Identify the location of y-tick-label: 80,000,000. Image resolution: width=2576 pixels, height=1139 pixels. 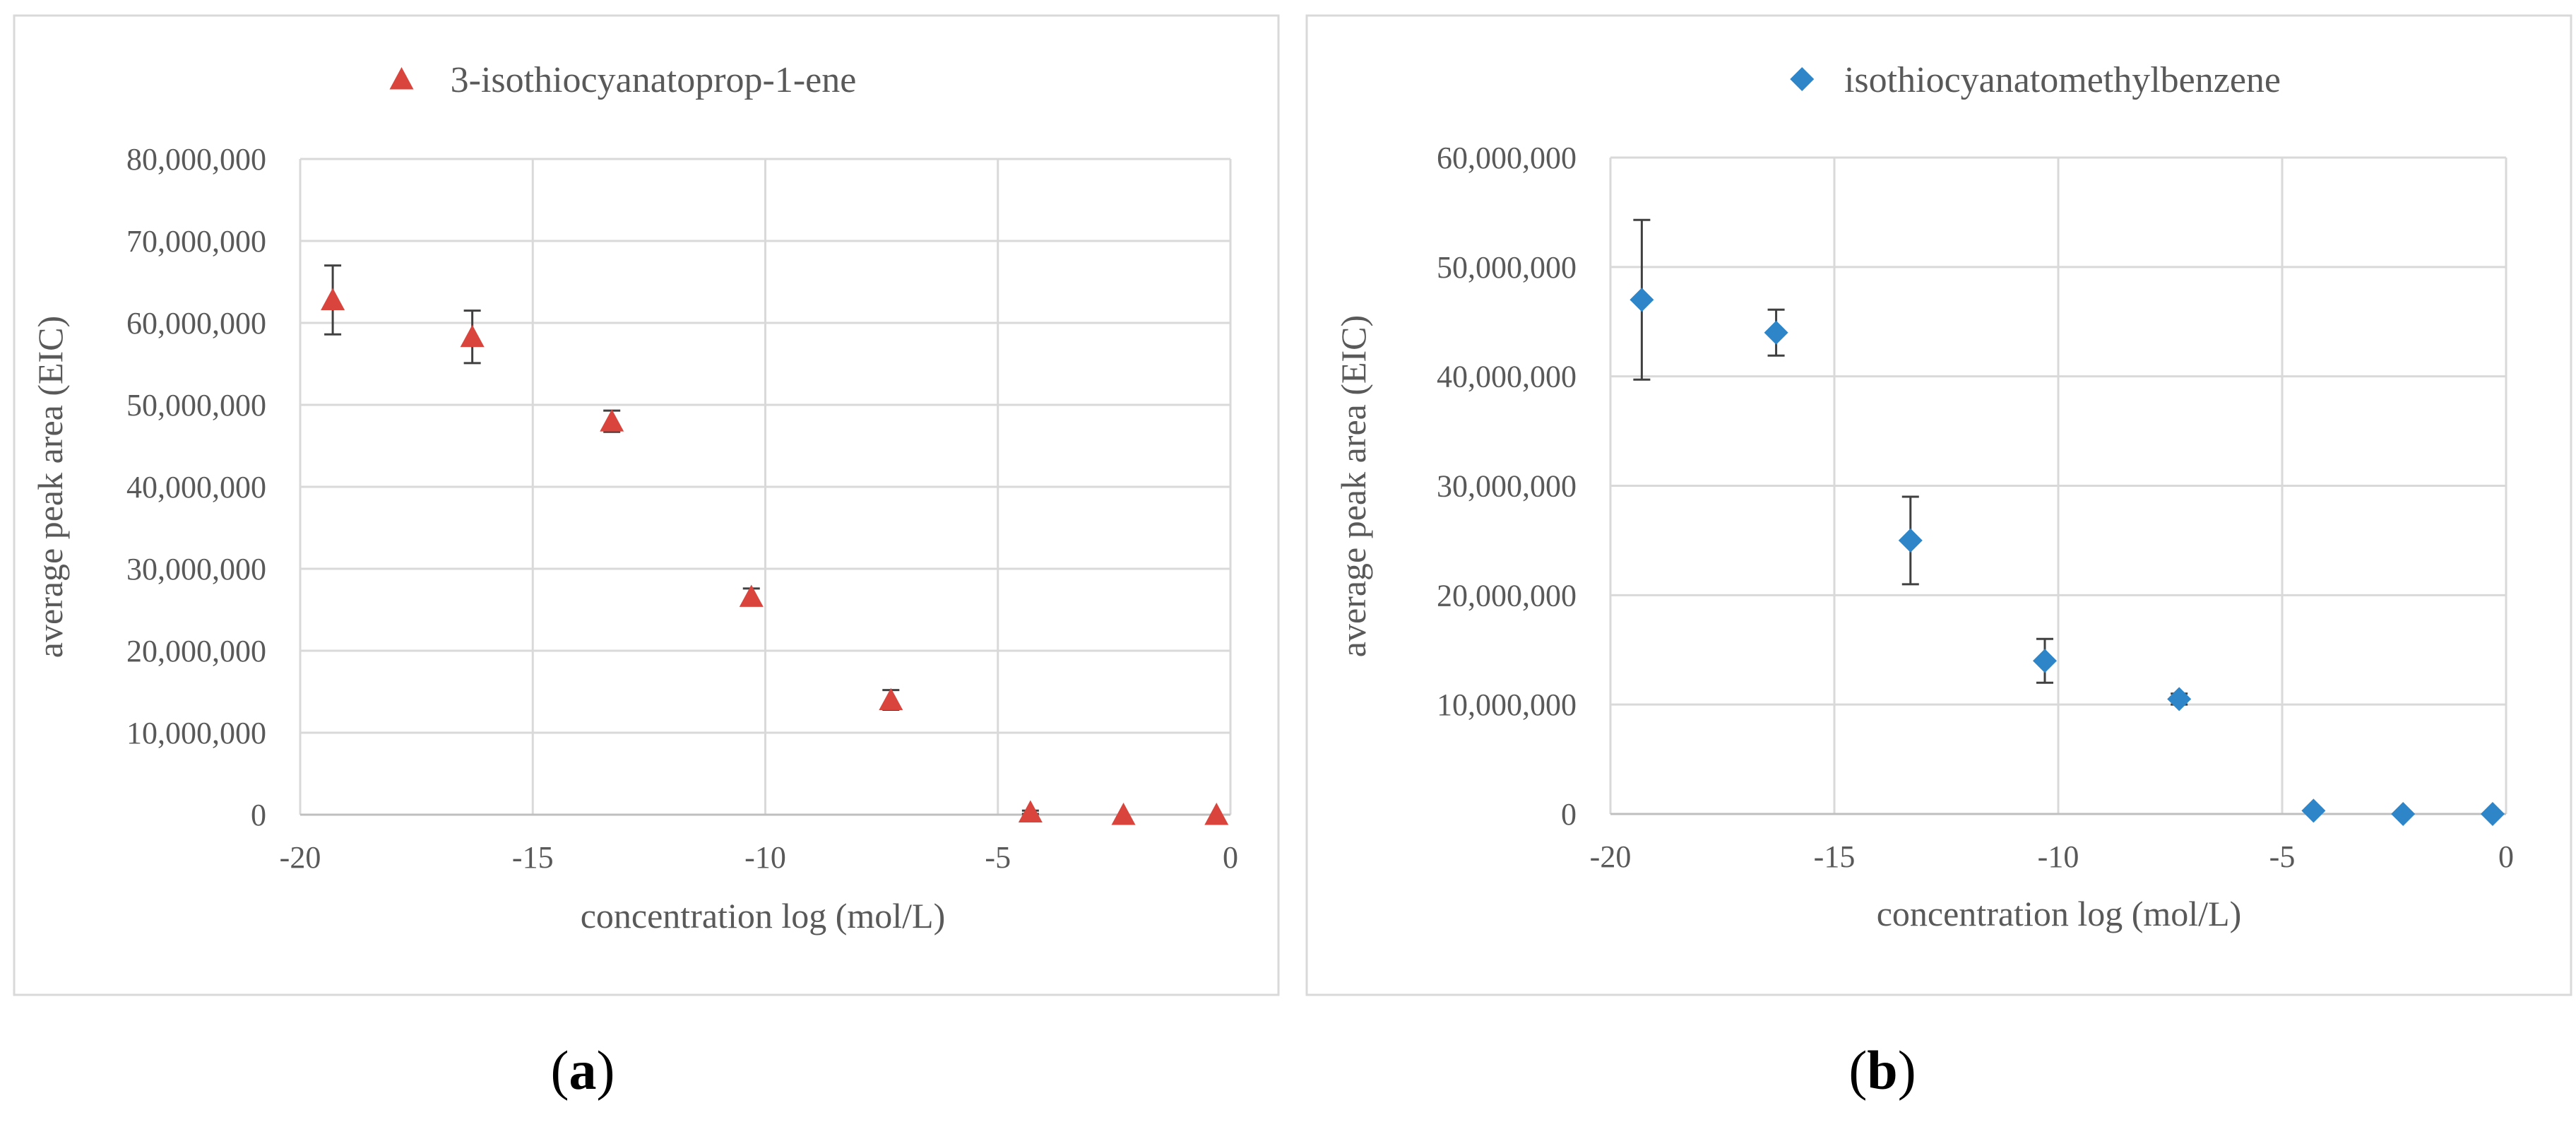
(196, 159).